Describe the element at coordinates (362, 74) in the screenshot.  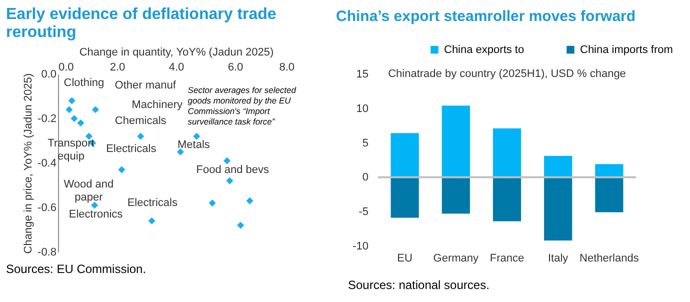
I see `y-tick-label: 15` at that location.